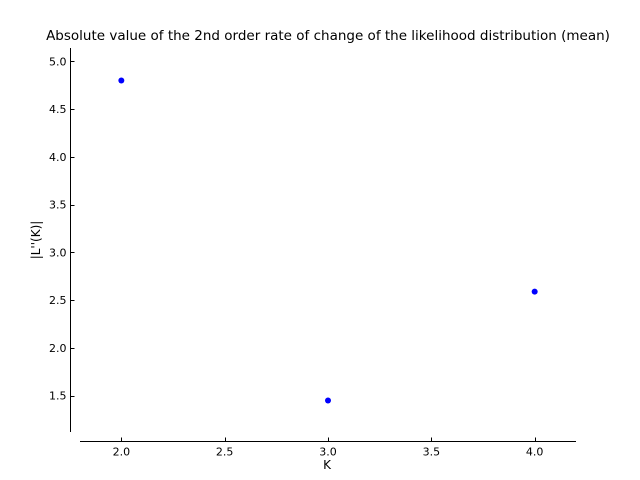  Describe the element at coordinates (225, 452) in the screenshot. I see `x-tick-label: 2.5` at that location.